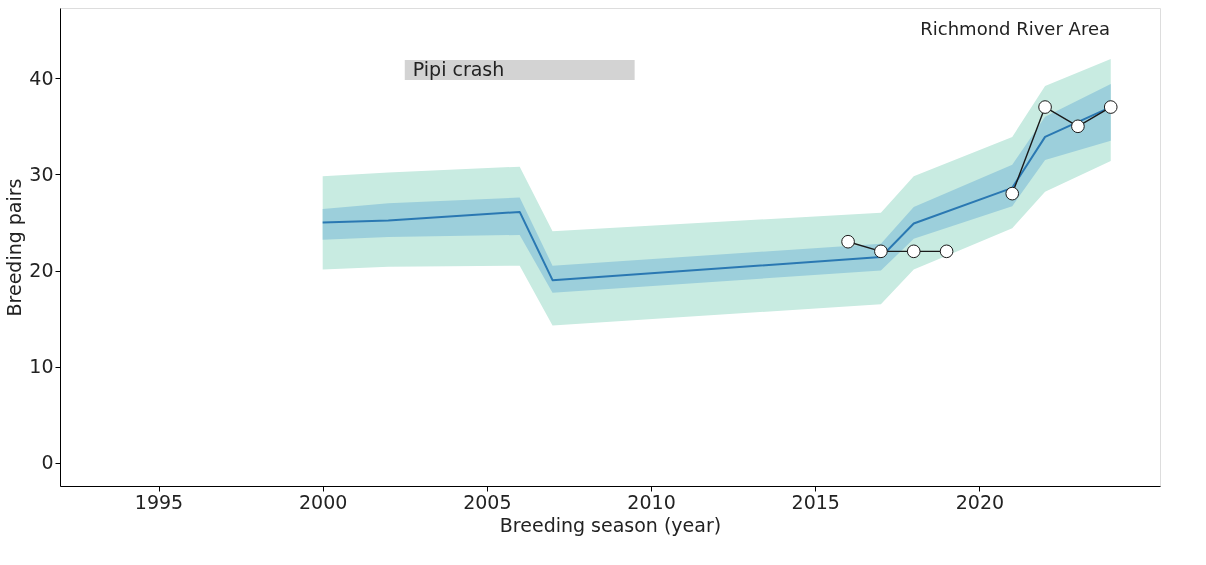  I want to click on y-tick-label: 20, so click(41, 270).